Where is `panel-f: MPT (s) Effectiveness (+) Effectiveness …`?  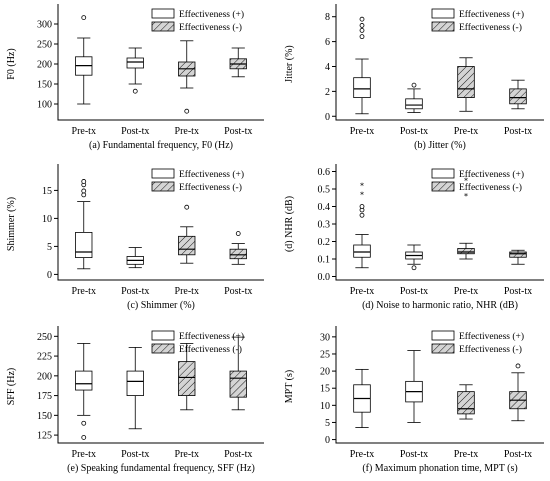 panel-f: MPT (s) Effectiveness (+) Effectiveness … is located at coordinates (414, 400).